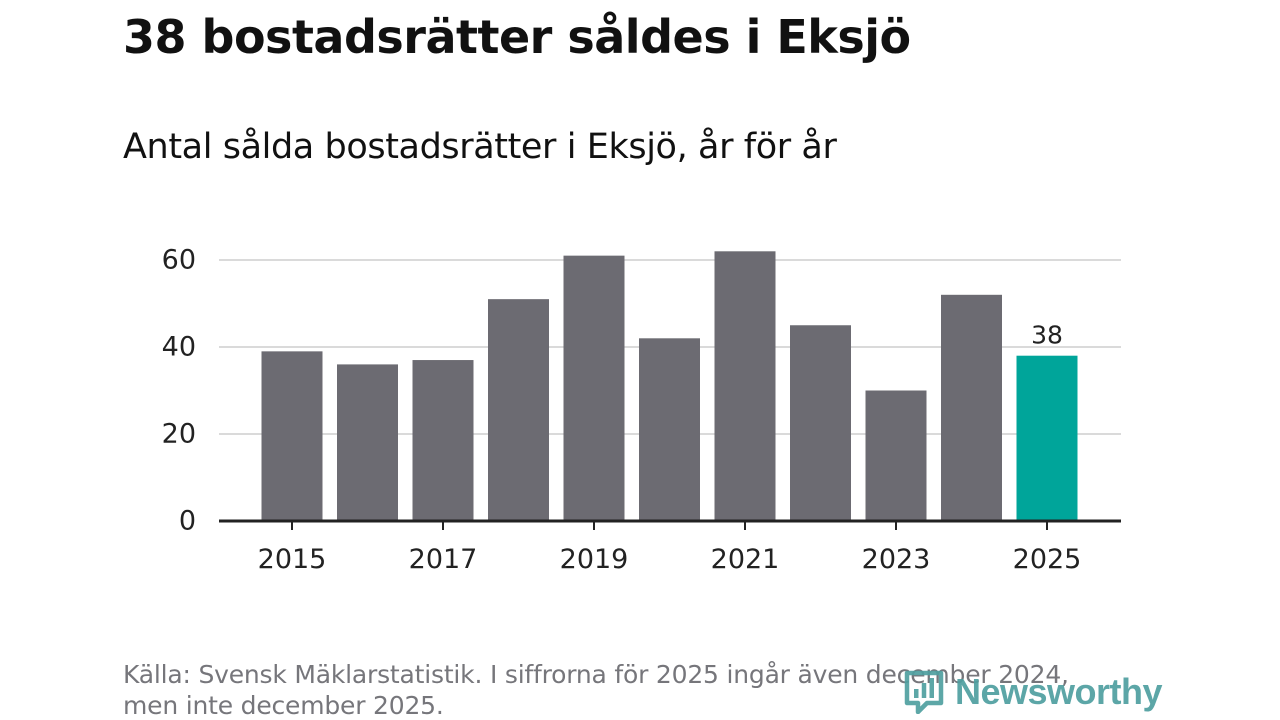  Describe the element at coordinates (745, 386) in the screenshot. I see `bar-2021` at that location.